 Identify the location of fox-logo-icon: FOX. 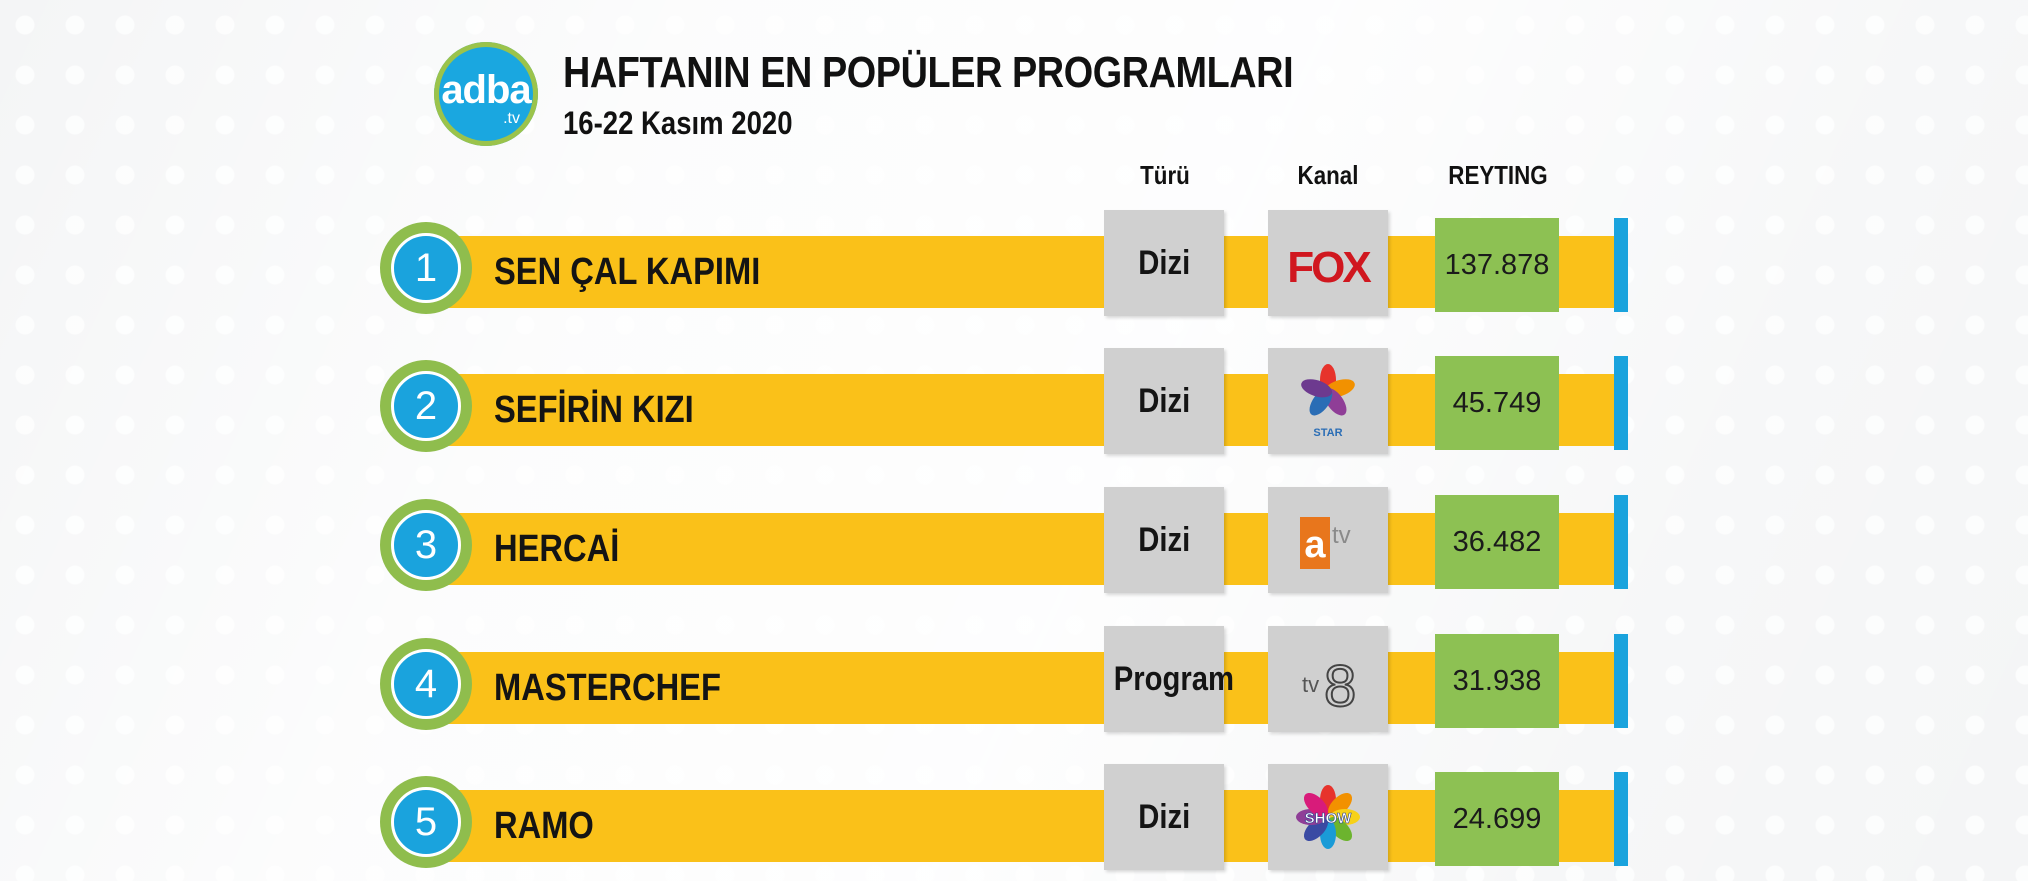
(1330, 267).